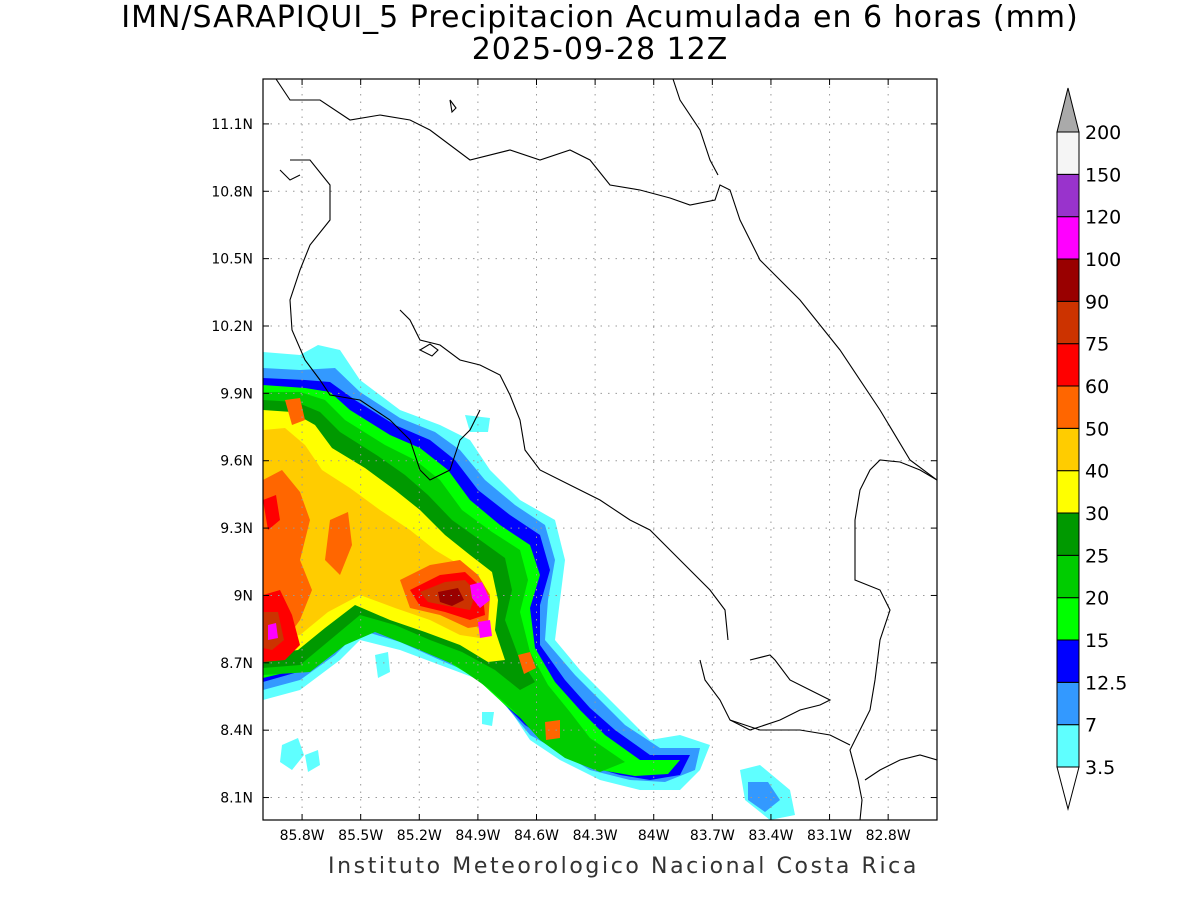  Describe the element at coordinates (236, 529) in the screenshot. I see `lat-tick-label: 9.3N` at that location.